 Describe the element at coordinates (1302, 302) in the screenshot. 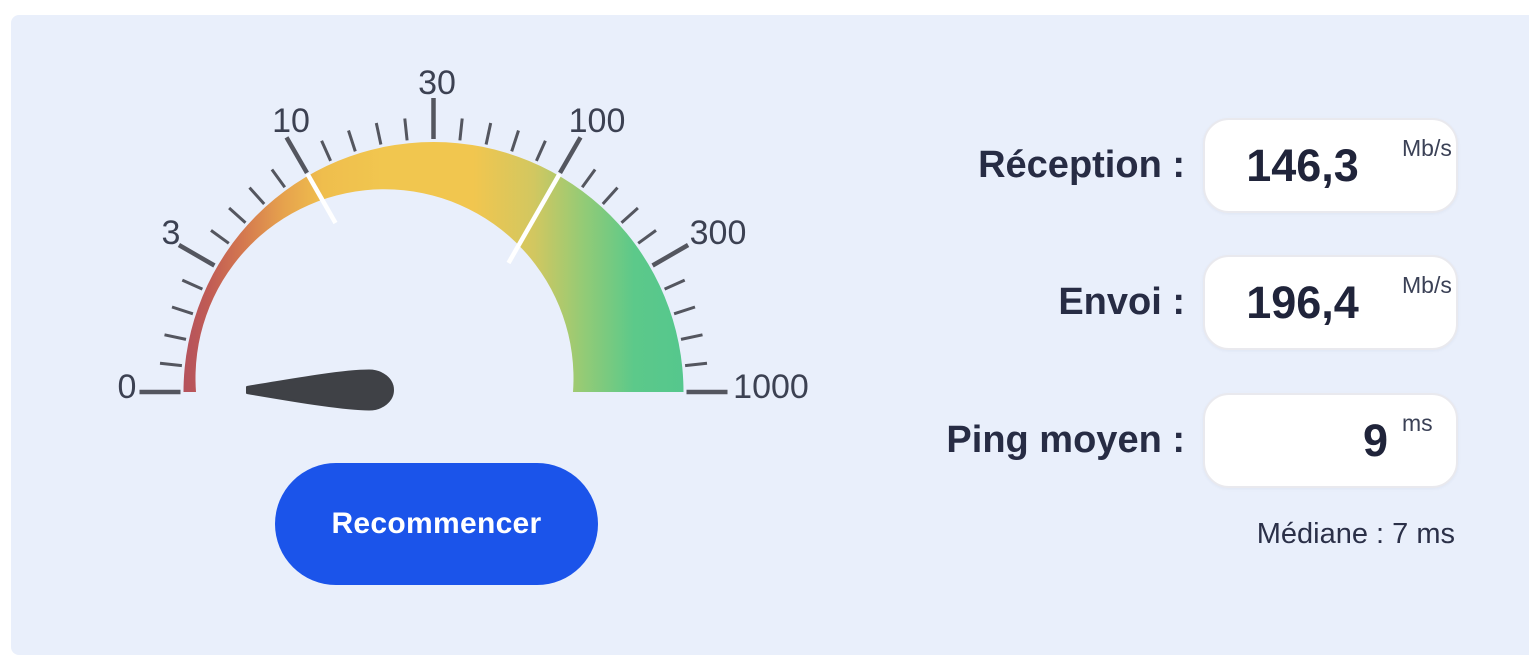

I see `envoi-value: 196,4` at that location.